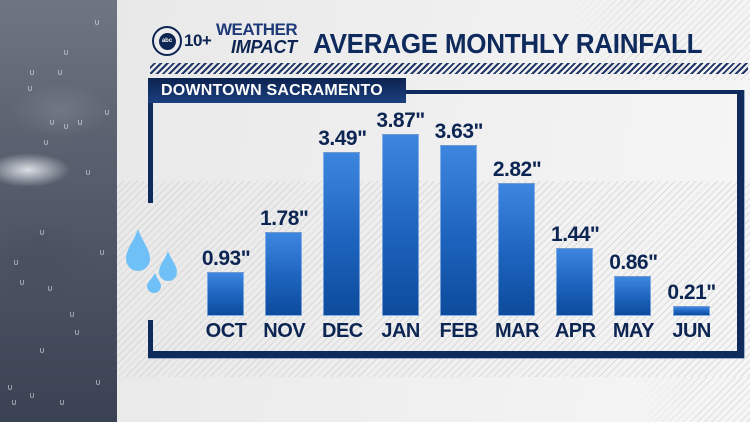 The height and width of the screenshot is (422, 750). I want to click on value-label: 3.87", so click(400, 120).